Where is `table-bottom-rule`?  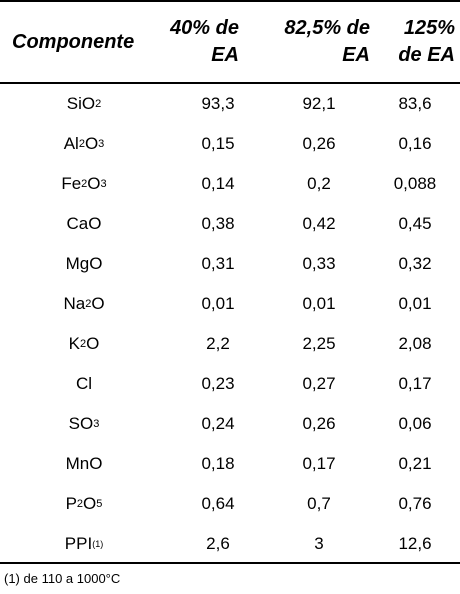 table-bottom-rule is located at coordinates (230, 563).